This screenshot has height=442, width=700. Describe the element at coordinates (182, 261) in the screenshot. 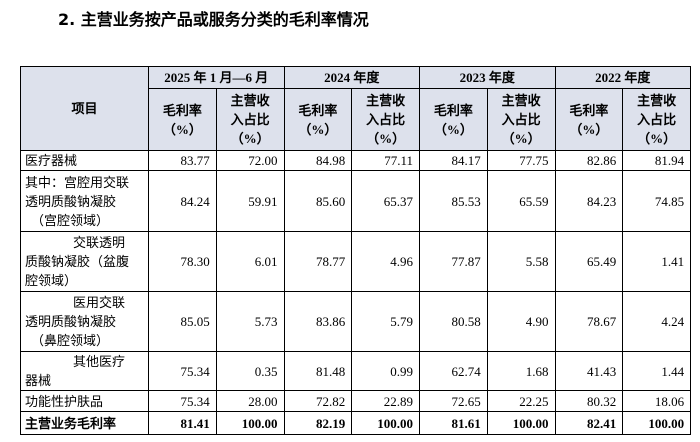

I see `cell-value: 78.30` at that location.